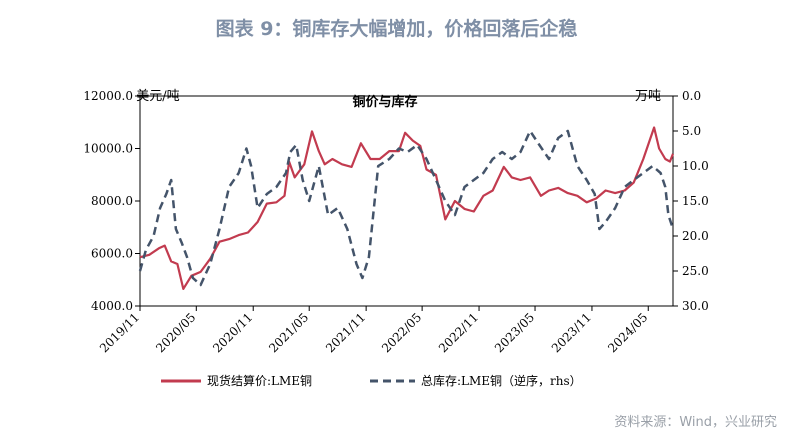  Describe the element at coordinates (514, 332) in the screenshot. I see `x-tick-label: 2023/05` at that location.